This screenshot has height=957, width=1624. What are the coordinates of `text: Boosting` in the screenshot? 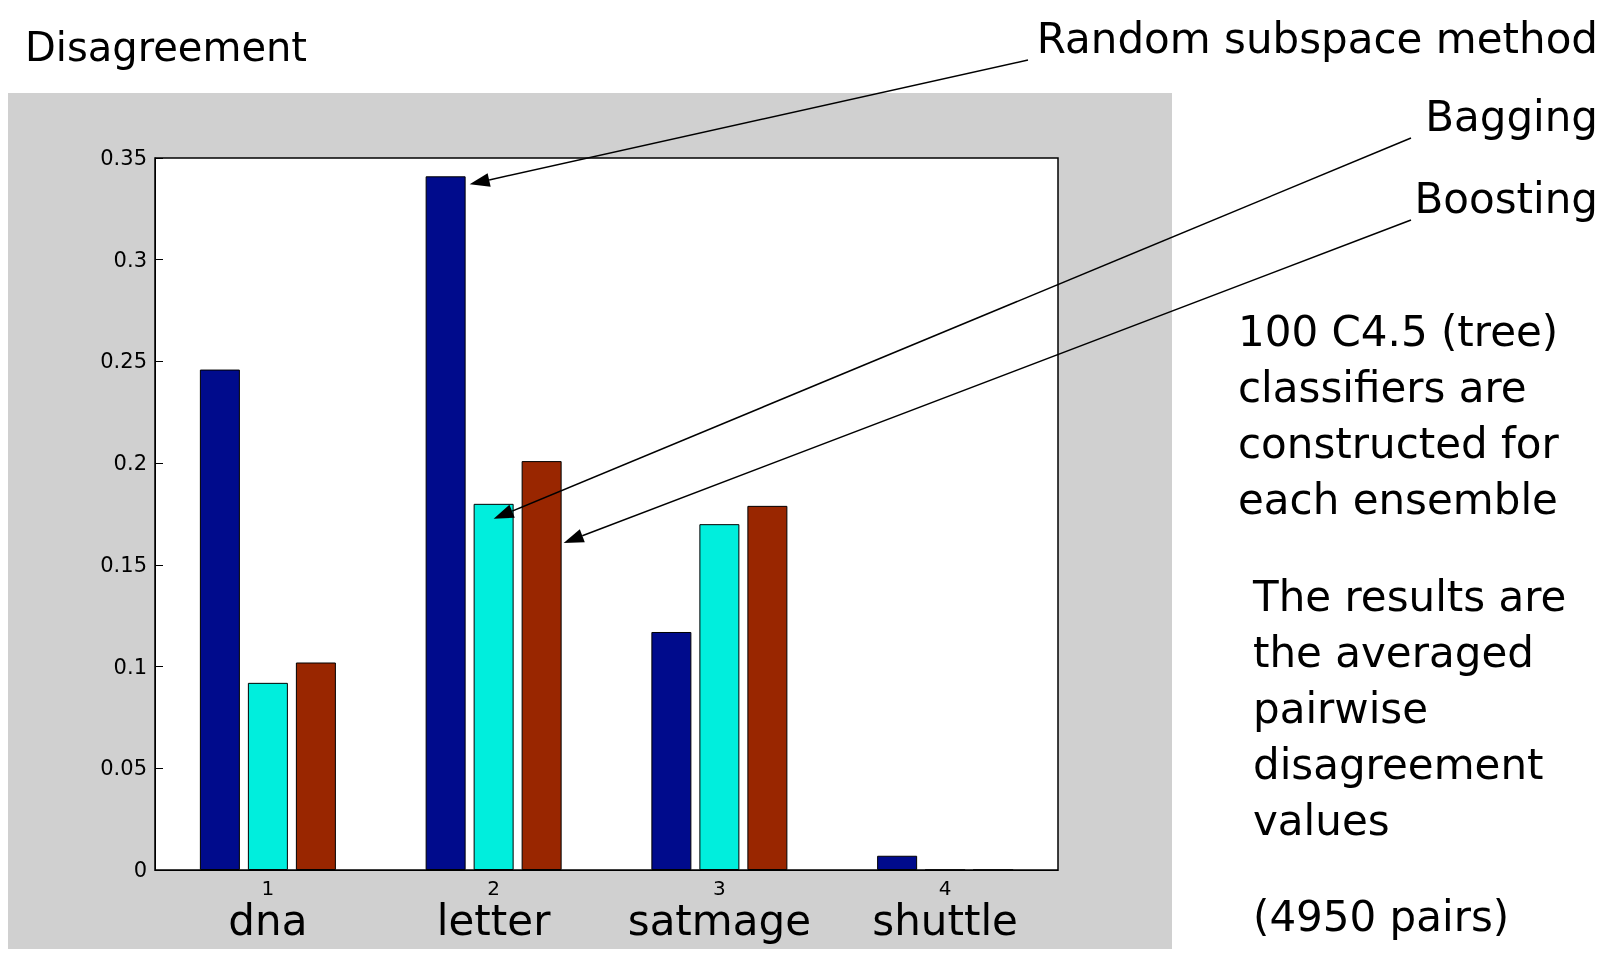 It's located at (1506, 198).